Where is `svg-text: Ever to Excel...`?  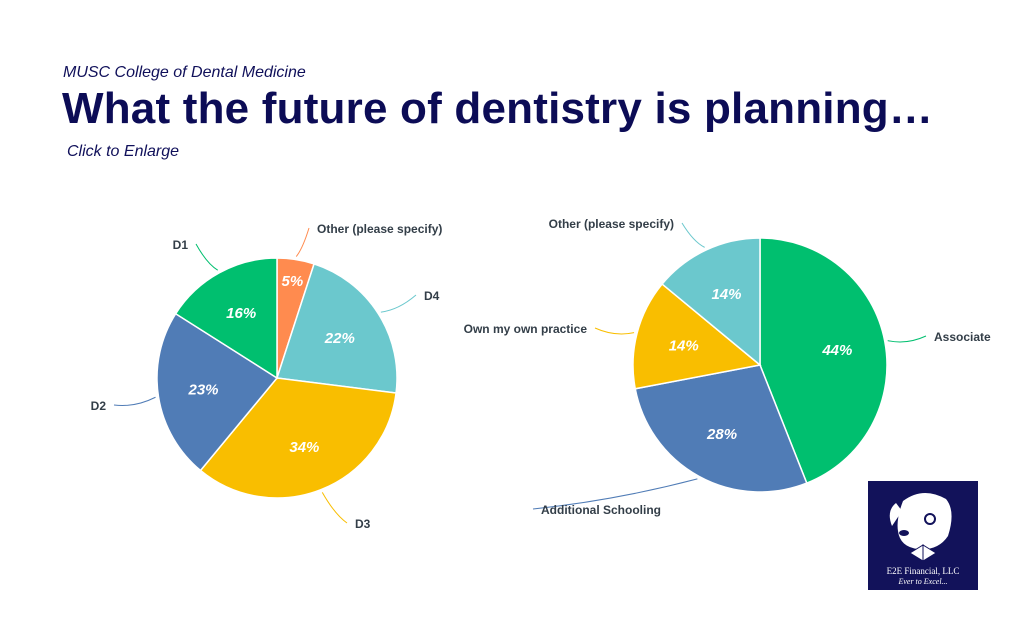
svg-text: Ever to Excel... is located at coordinates (922, 581).